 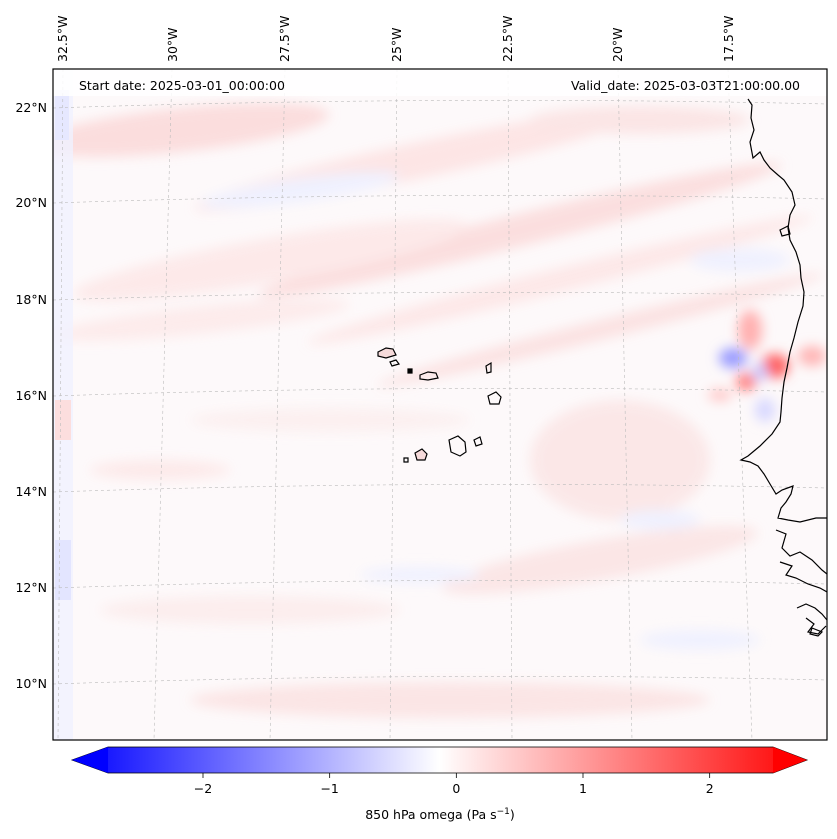 I want to click on latitude-labels: 22°N 20°N 18°N 16°N 14°N 12°N 10°N, so click(x=31, y=395).